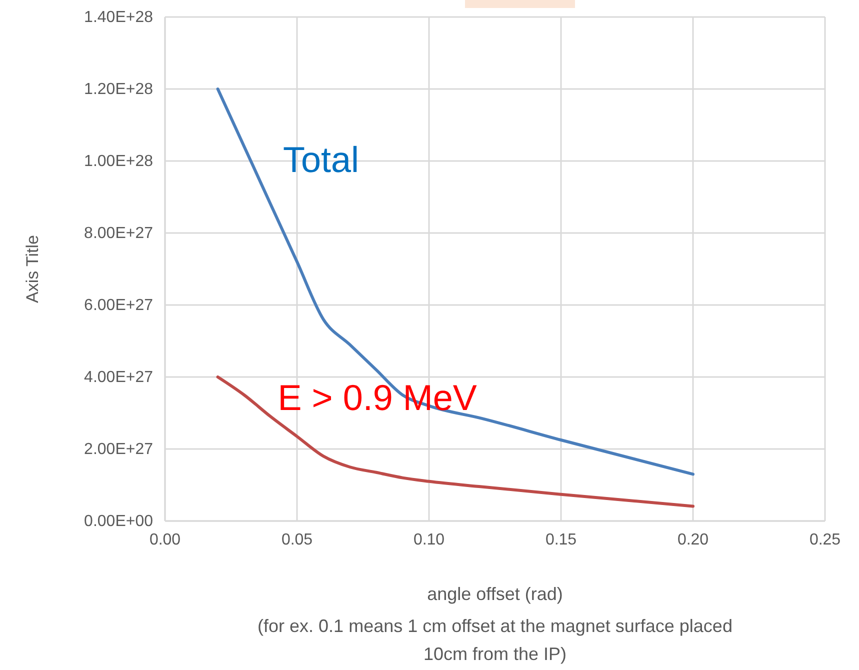 The image size is (859, 670). Describe the element at coordinates (119, 17) in the screenshot. I see `y-tick-label: 1.40E+28` at that location.